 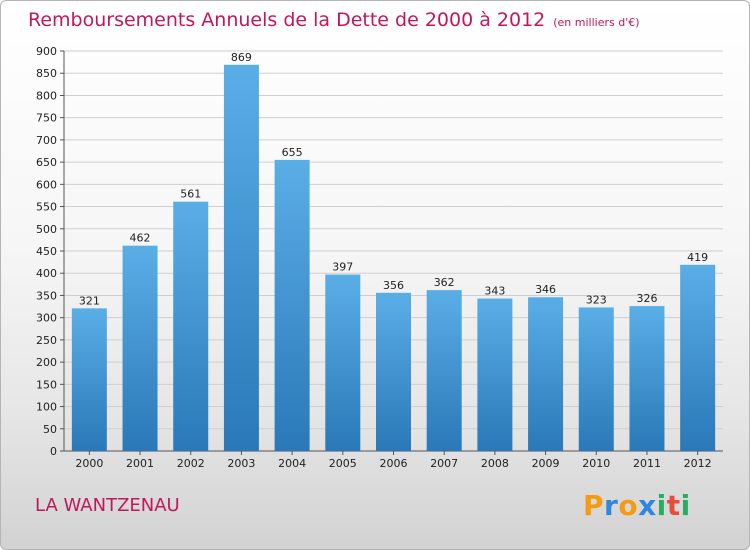 I want to click on bar-value-label: 655, so click(x=292, y=152).